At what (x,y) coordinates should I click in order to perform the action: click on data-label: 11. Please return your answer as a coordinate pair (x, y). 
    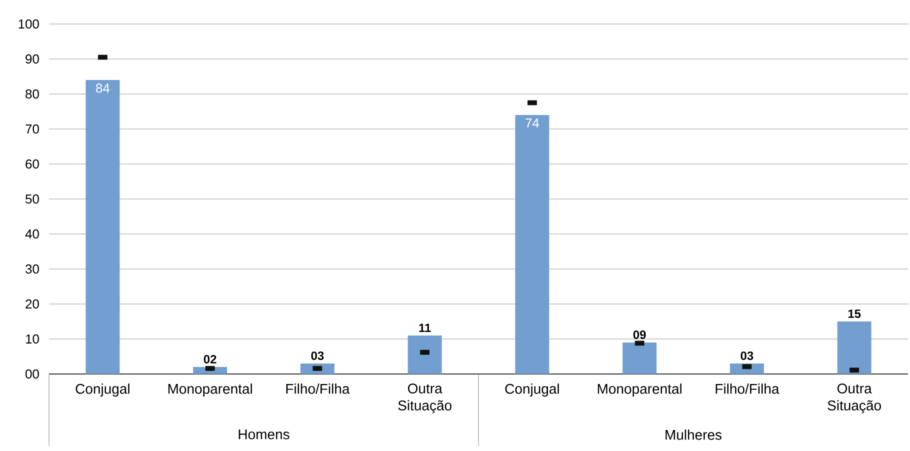
    Looking at the image, I should click on (425, 328).